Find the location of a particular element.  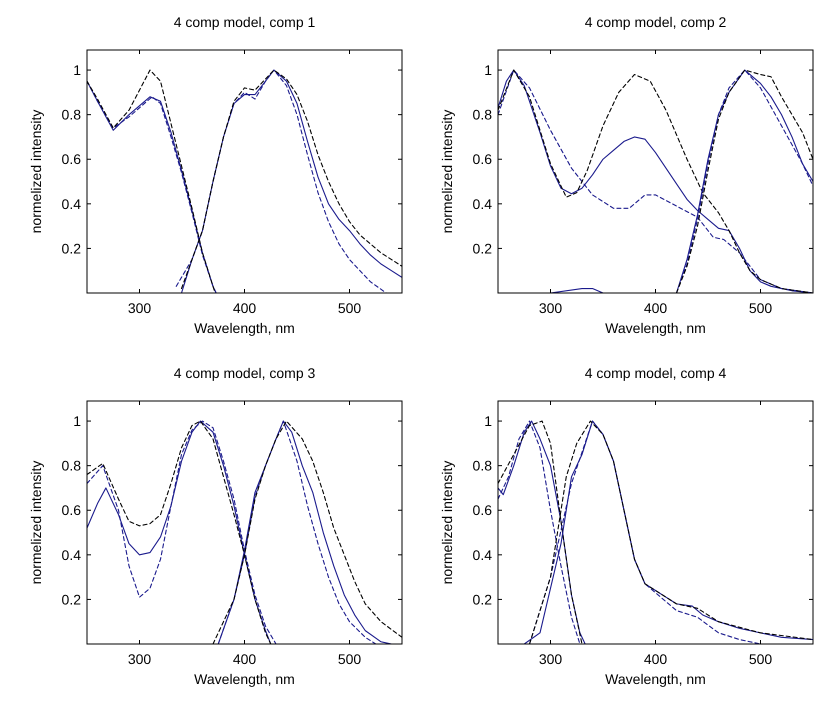

chart-title: 4 comp model, comp 1 is located at coordinates (245, 22).